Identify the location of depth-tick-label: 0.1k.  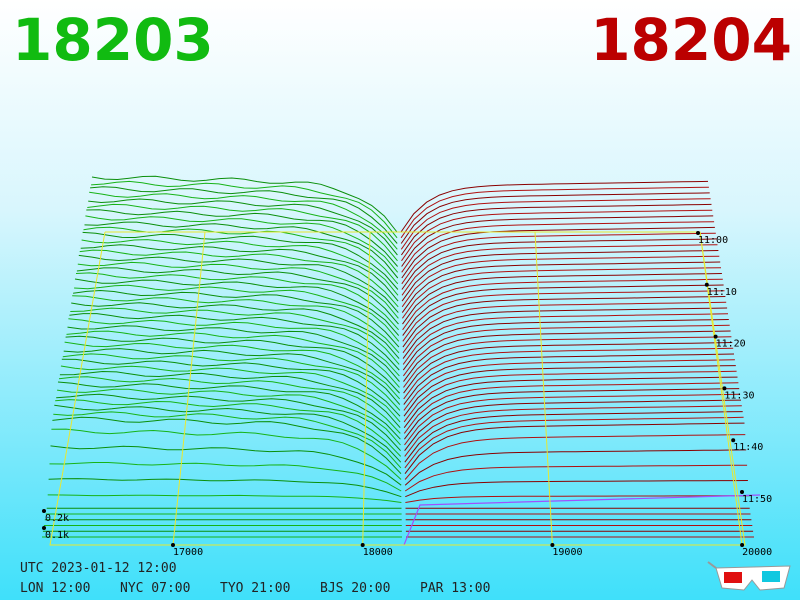
(57, 535).